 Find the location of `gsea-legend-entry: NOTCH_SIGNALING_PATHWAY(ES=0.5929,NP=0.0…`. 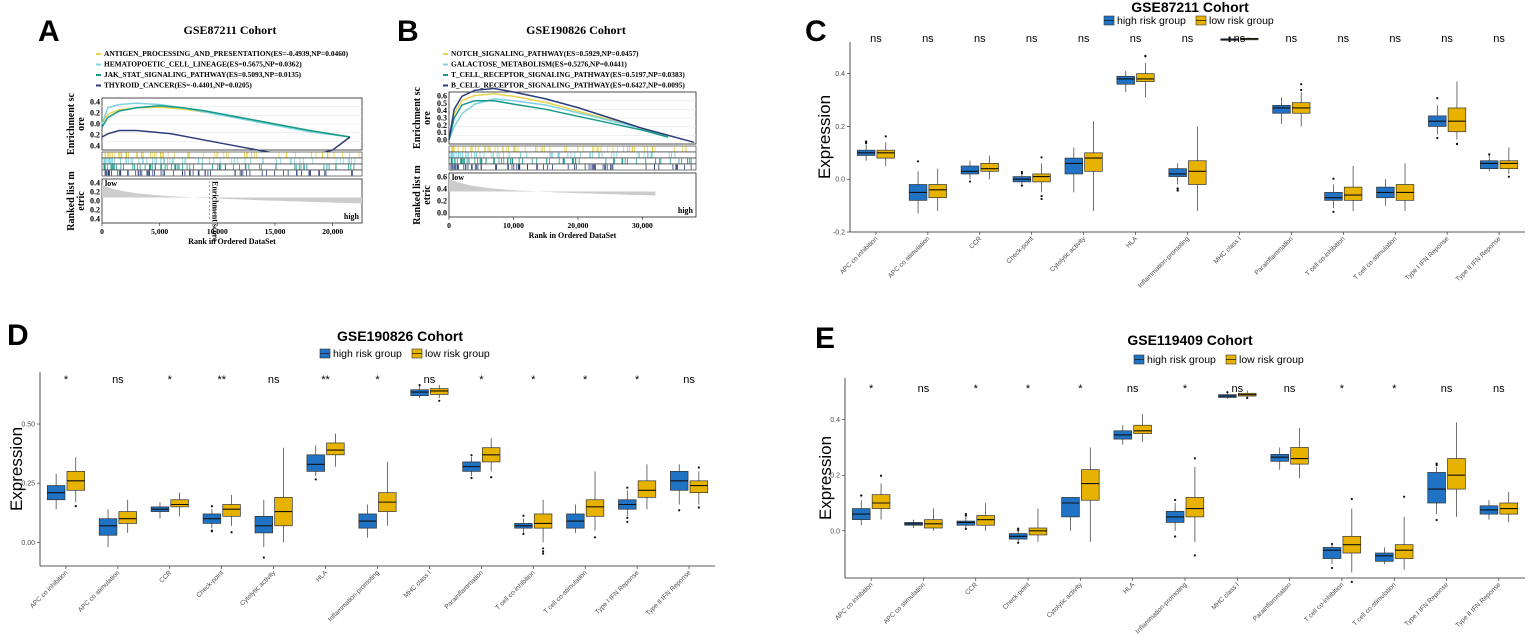

gsea-legend-entry: NOTCH_SIGNALING_PATHWAY(ES=0.5929,NP=0.0… is located at coordinates (545, 53).